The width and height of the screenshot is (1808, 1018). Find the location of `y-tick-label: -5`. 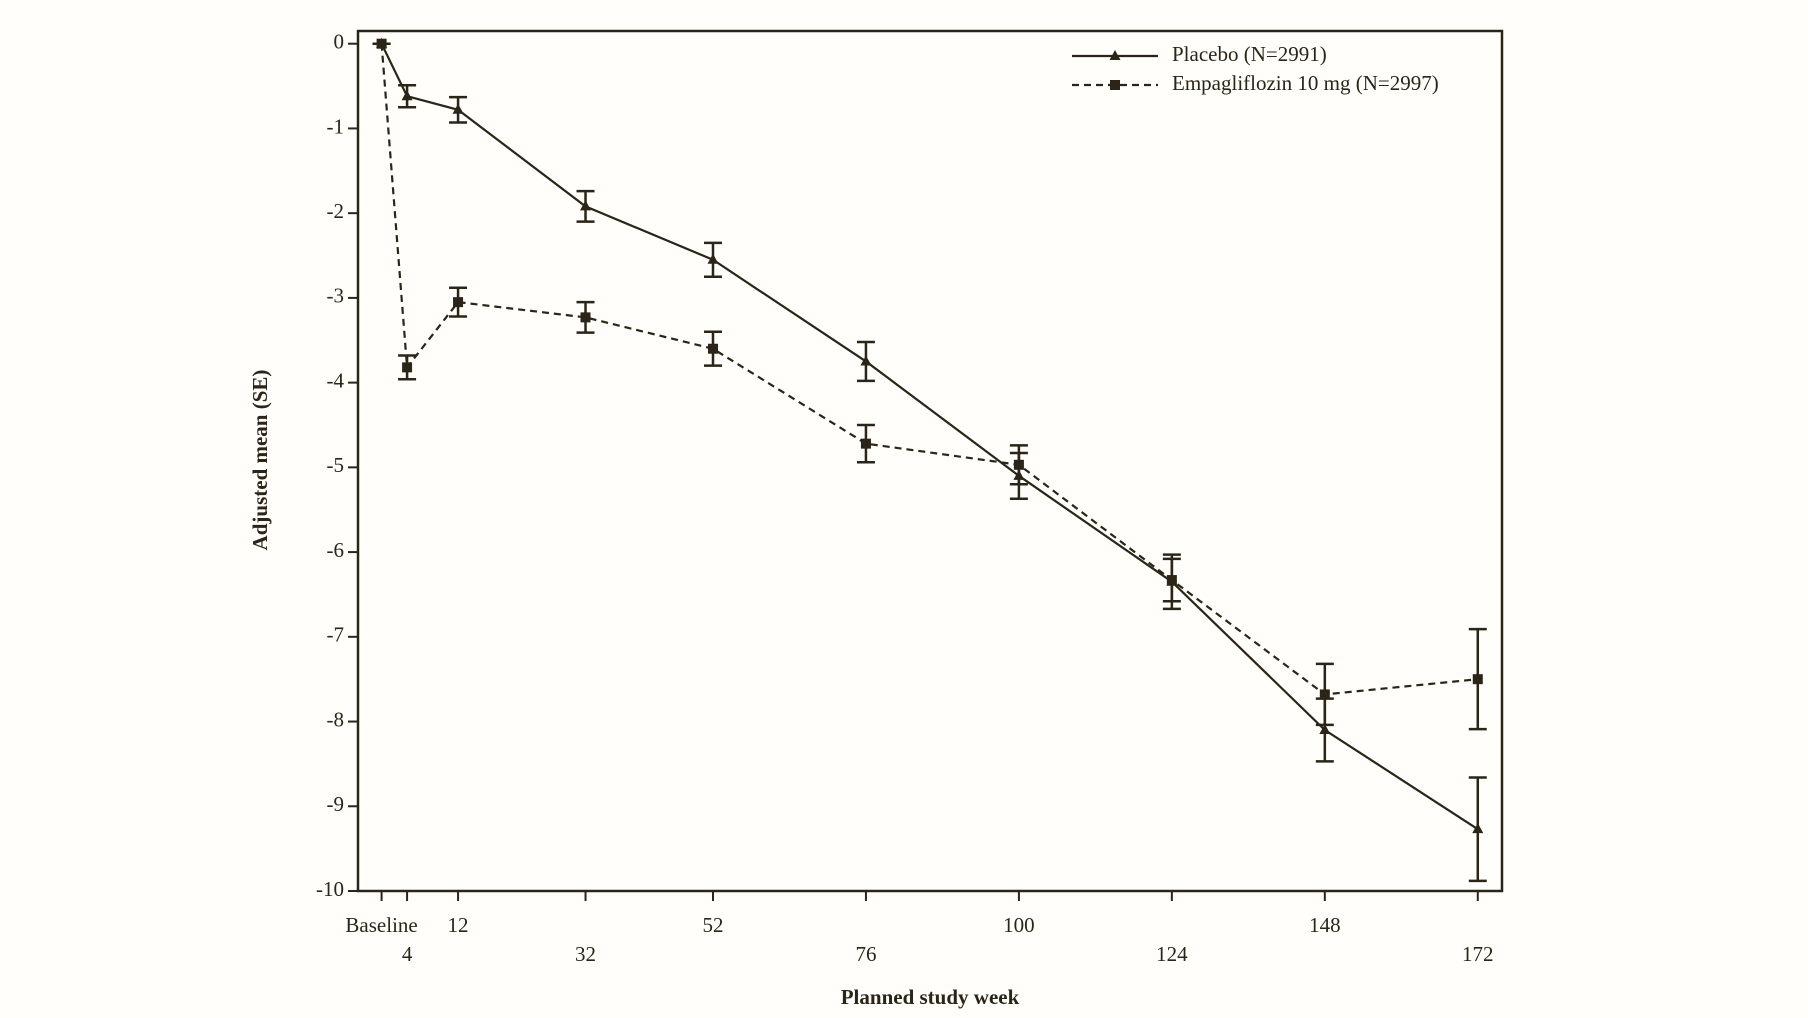

y-tick-label: -5 is located at coordinates (336, 465).